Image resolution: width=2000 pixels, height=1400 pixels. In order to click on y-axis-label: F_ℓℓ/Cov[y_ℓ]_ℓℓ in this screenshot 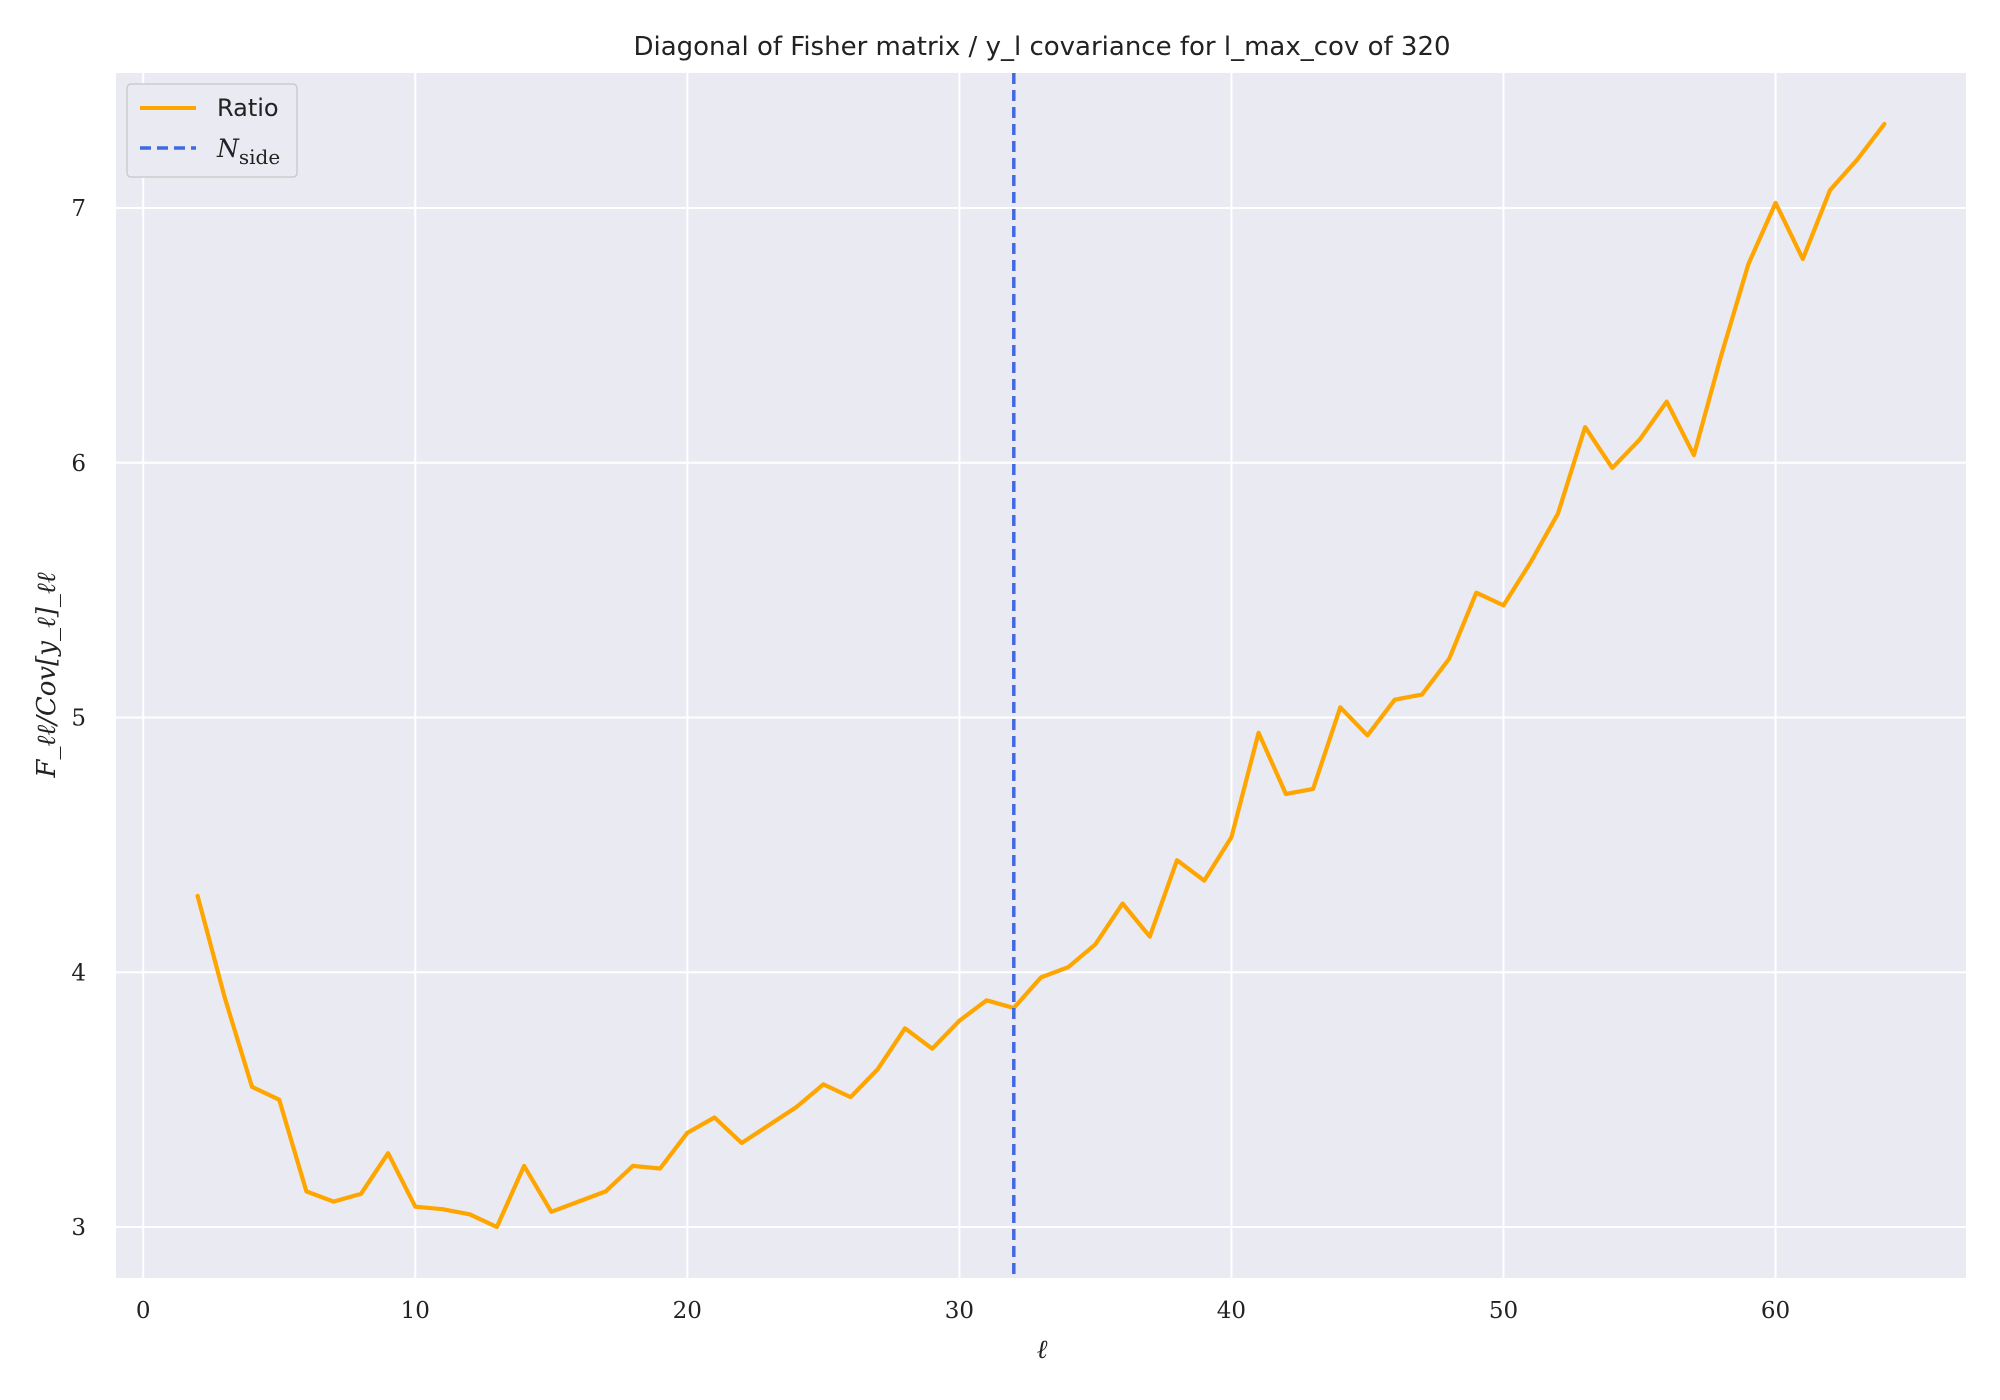, I will do `click(47, 675)`.